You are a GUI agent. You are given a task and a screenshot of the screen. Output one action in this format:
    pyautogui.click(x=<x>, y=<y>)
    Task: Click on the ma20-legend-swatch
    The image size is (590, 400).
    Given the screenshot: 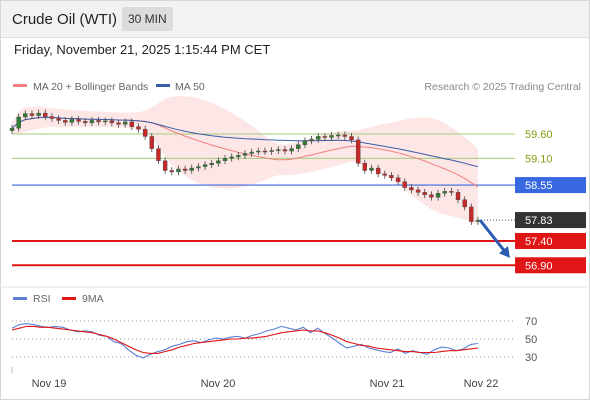 What is the action you would take?
    pyautogui.click(x=20, y=85)
    